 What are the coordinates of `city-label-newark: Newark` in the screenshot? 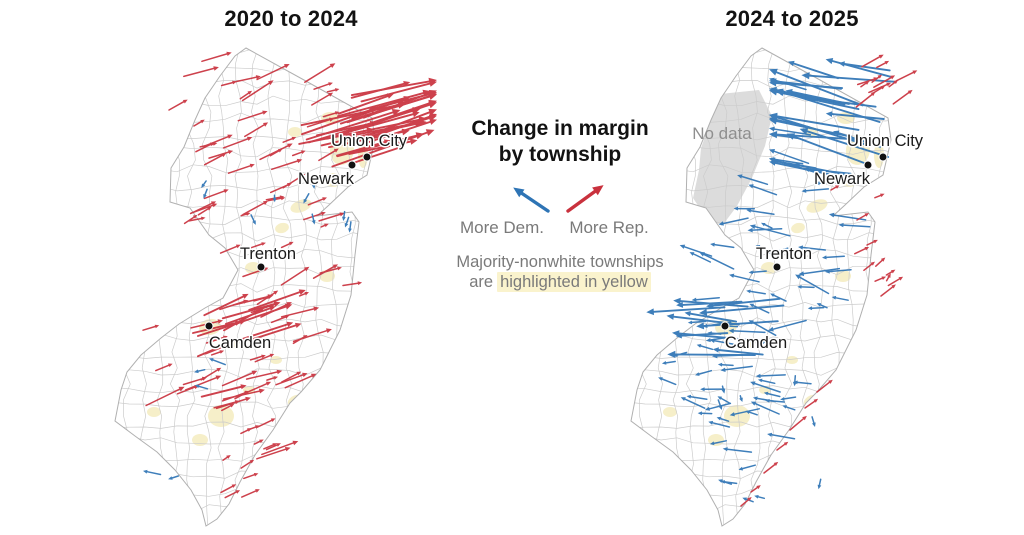 It's located at (842, 179).